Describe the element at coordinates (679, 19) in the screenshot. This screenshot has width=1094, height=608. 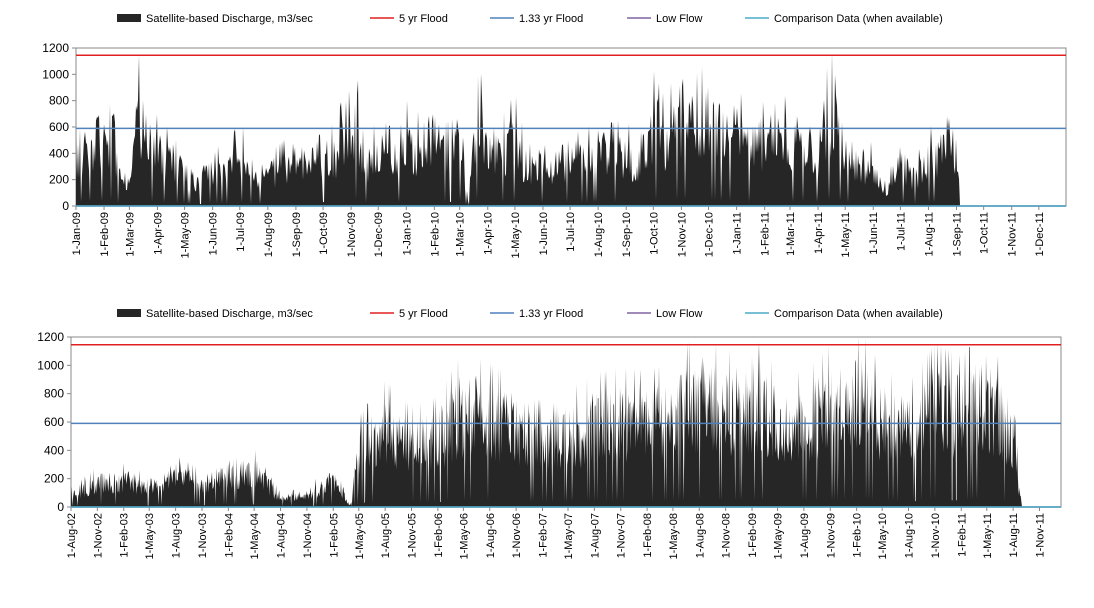
I see `chart0-legend-label-3: Low Flow` at that location.